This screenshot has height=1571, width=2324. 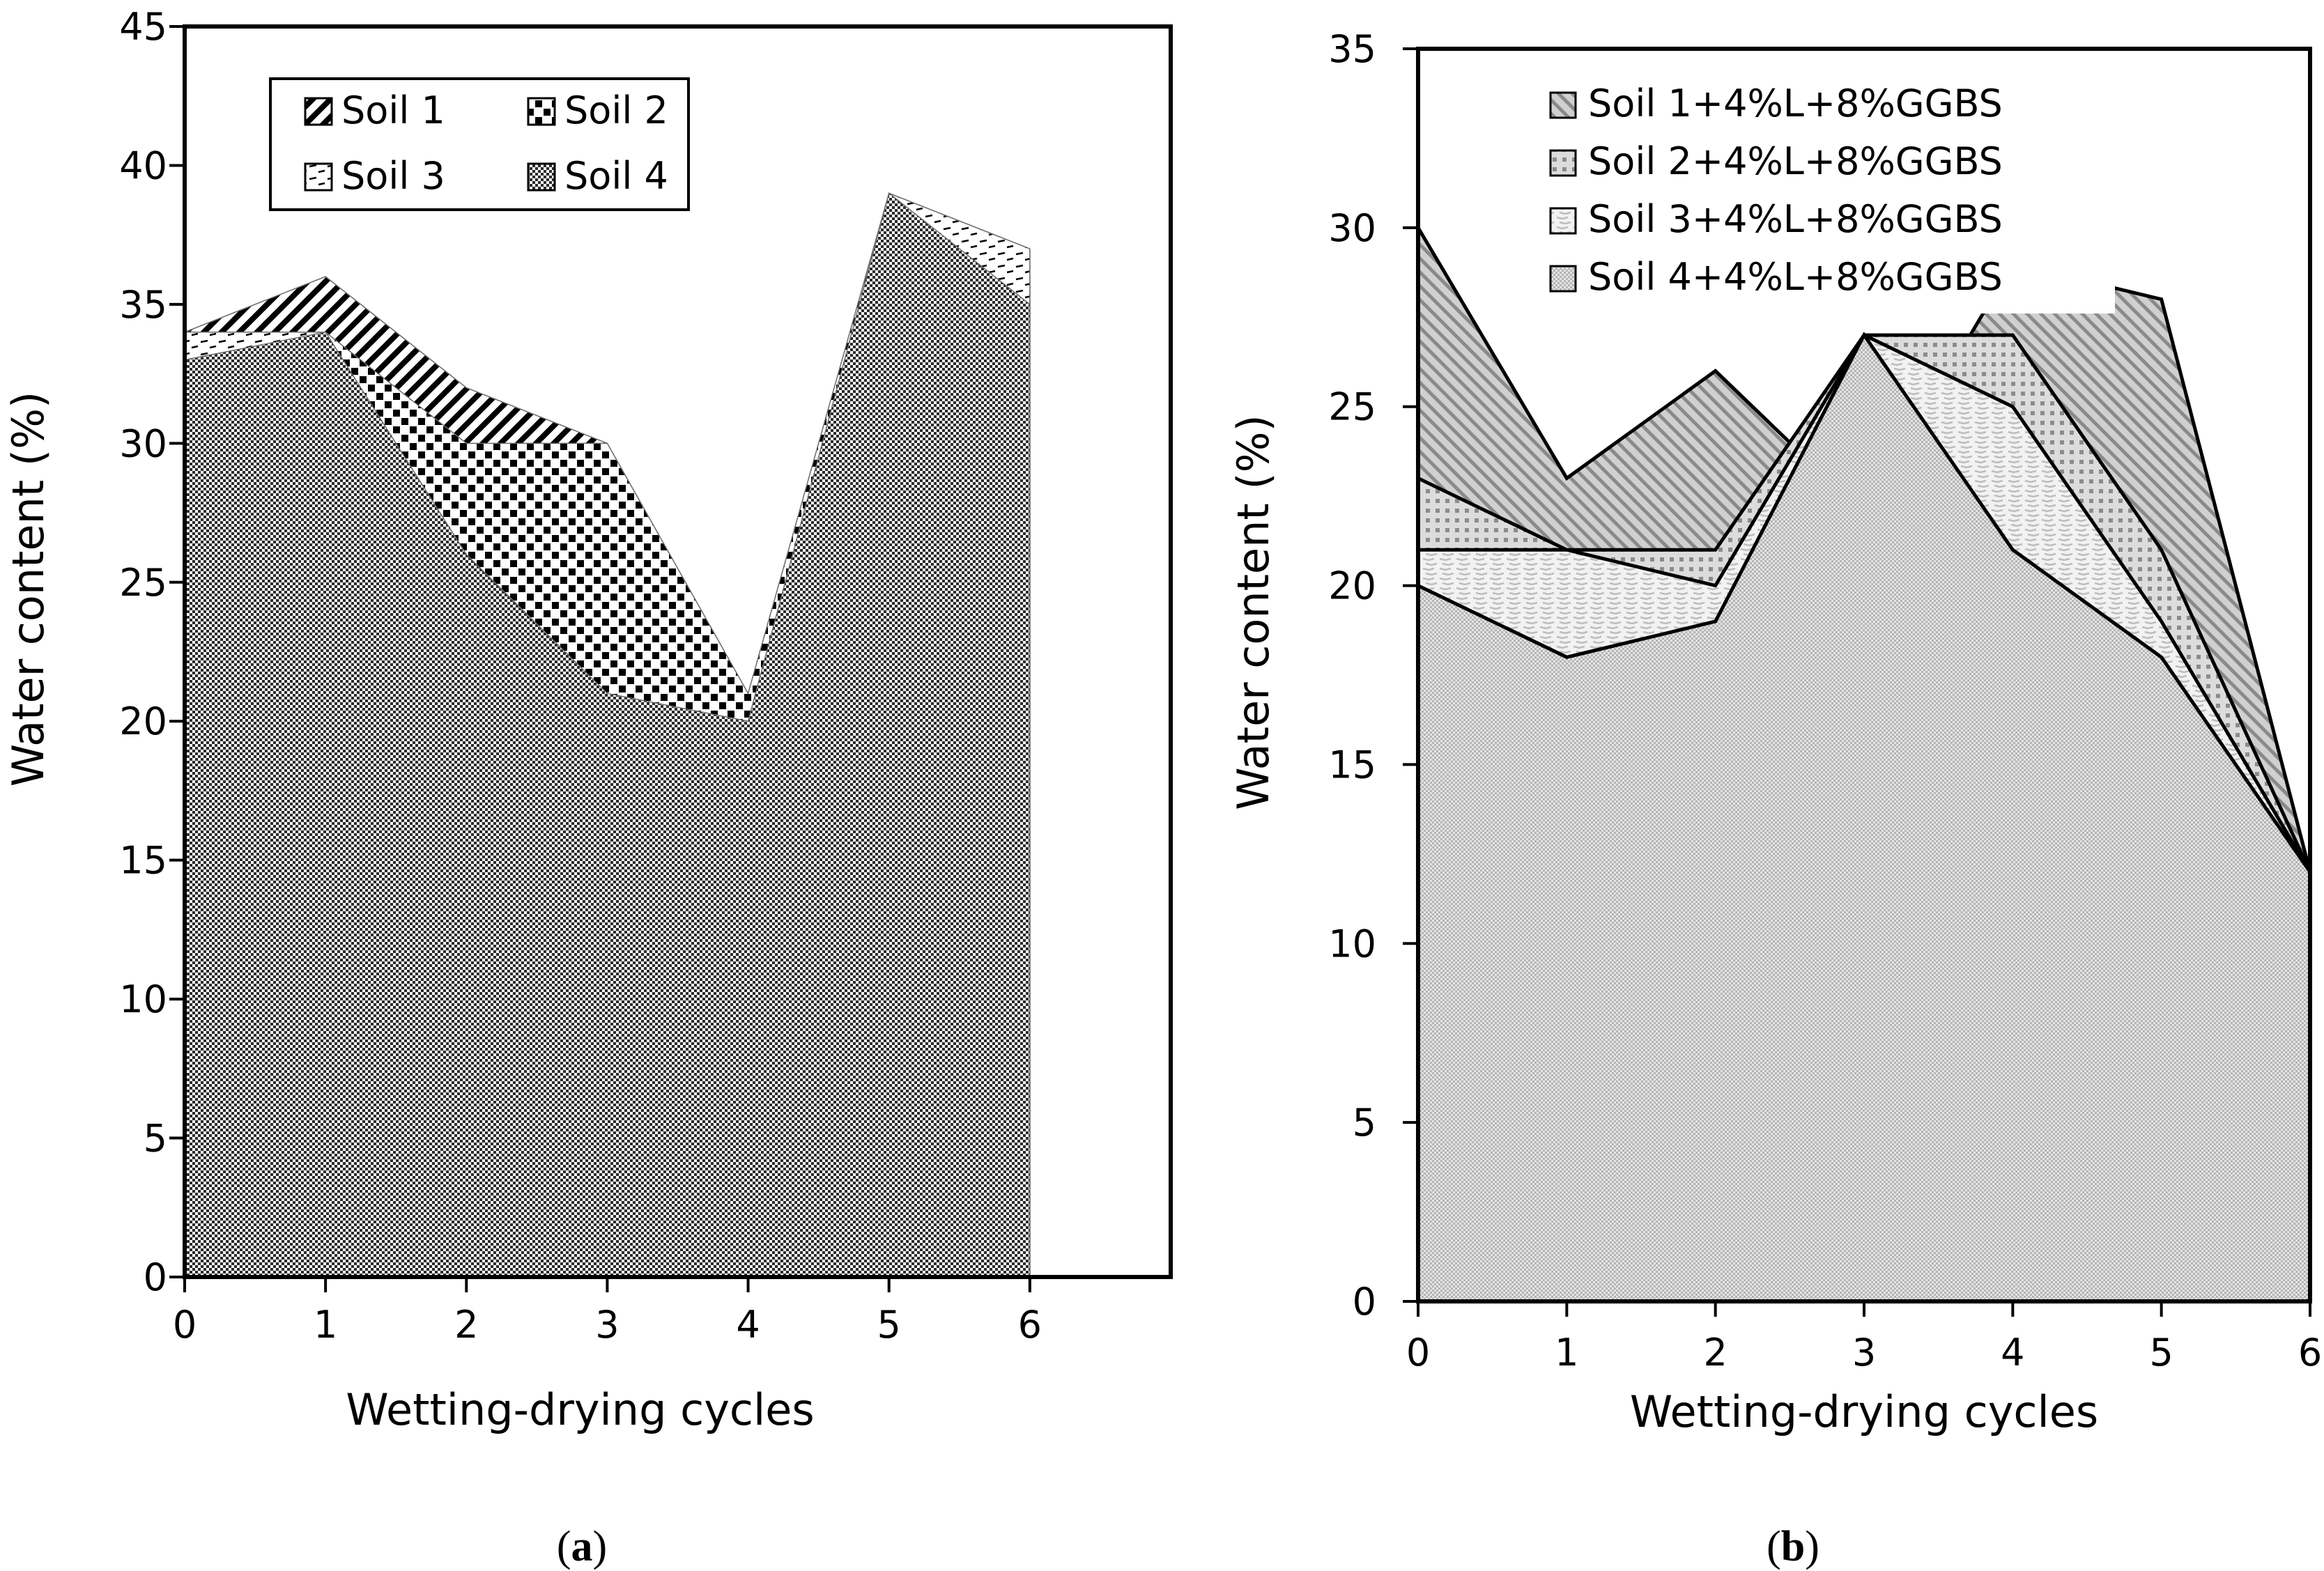 What do you see at coordinates (479, 144) in the screenshot?
I see `a-legend-box` at bounding box center [479, 144].